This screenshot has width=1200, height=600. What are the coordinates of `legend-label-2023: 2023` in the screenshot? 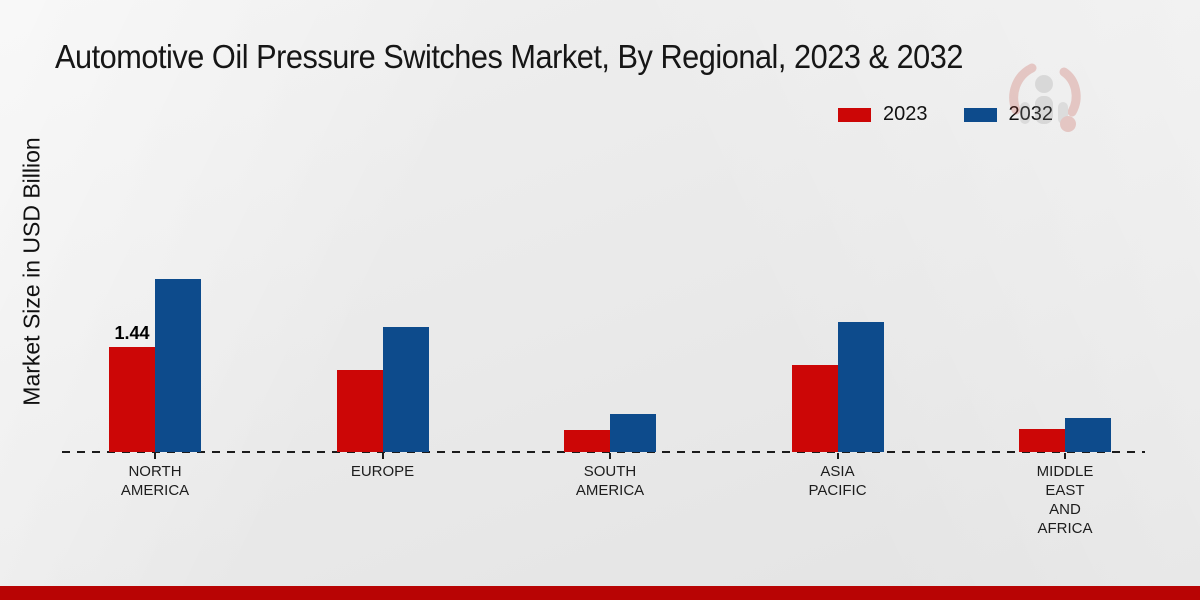 It's located at (905, 114).